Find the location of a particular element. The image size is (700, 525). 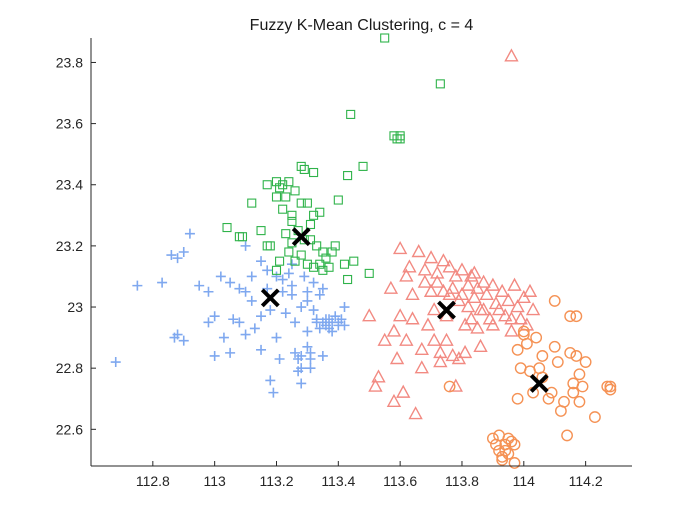

x-tick-label: 112.8 is located at coordinates (153, 481).